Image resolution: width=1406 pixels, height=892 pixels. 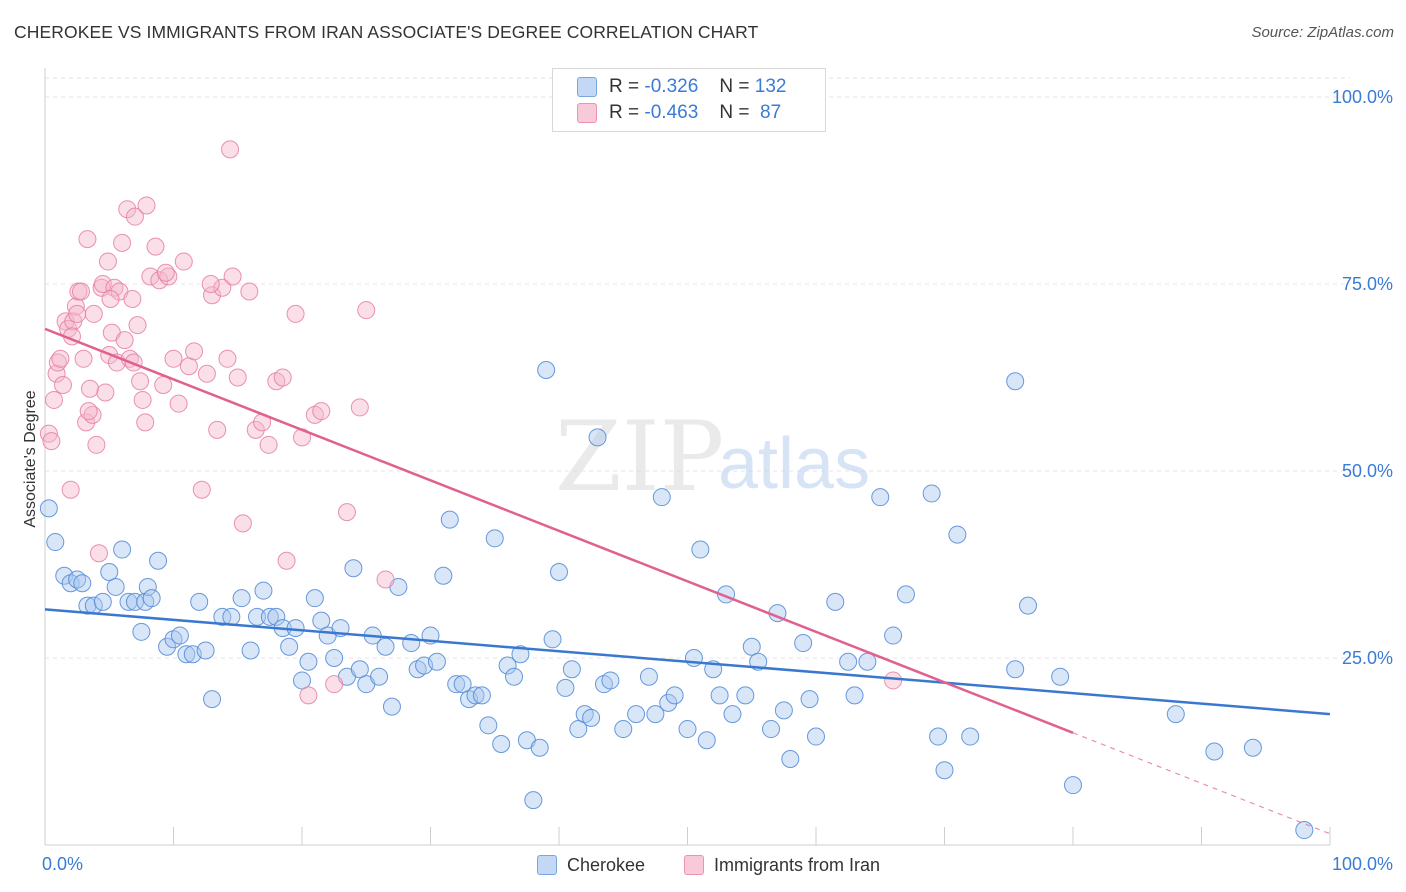 I want to click on bottom-legend-label-iran: Immigrants from Iran, so click(x=797, y=864).